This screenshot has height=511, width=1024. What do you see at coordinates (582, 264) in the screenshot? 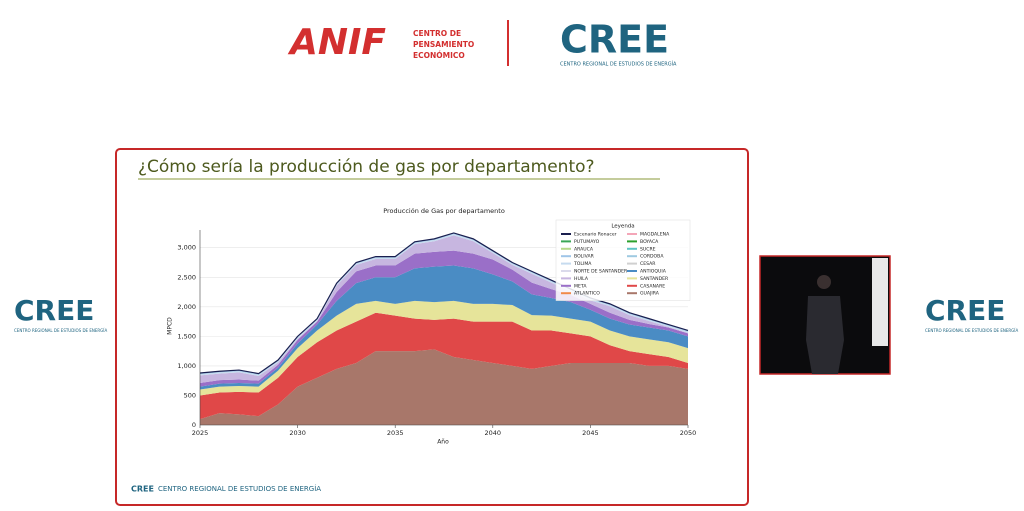
I see `legend-label: TOLIMA` at bounding box center [582, 264].